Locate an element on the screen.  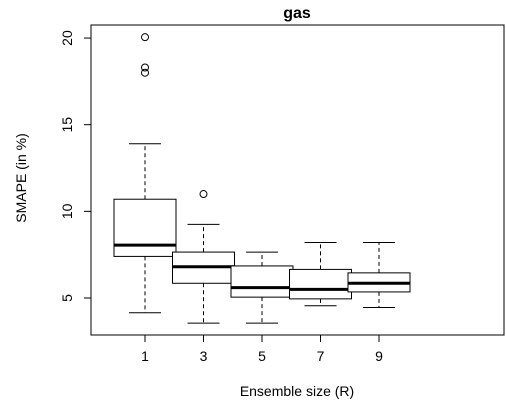
x-tick-label: 9 is located at coordinates (379, 356).